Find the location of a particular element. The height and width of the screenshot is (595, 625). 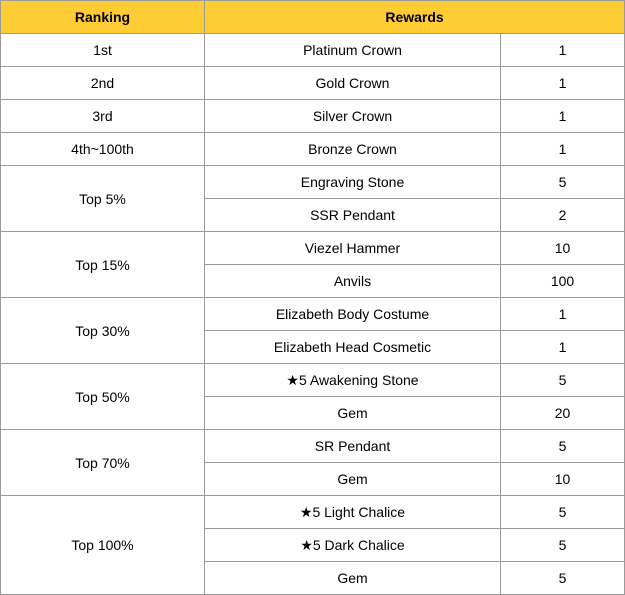

reward-name-cell: Silver Crown is located at coordinates (352, 116).